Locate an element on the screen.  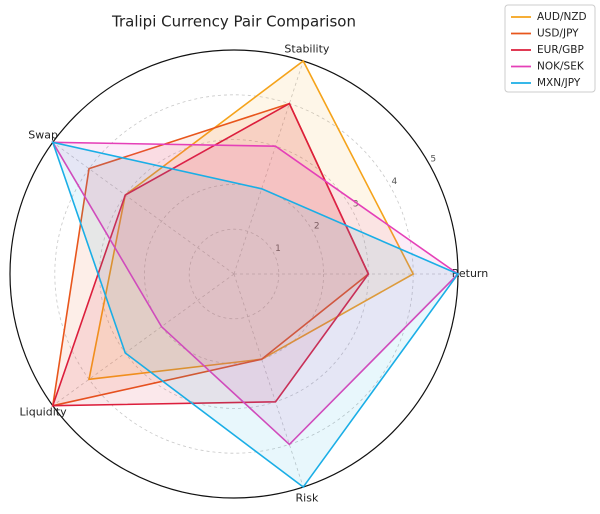
axis-label: Return is located at coordinates (470, 273).